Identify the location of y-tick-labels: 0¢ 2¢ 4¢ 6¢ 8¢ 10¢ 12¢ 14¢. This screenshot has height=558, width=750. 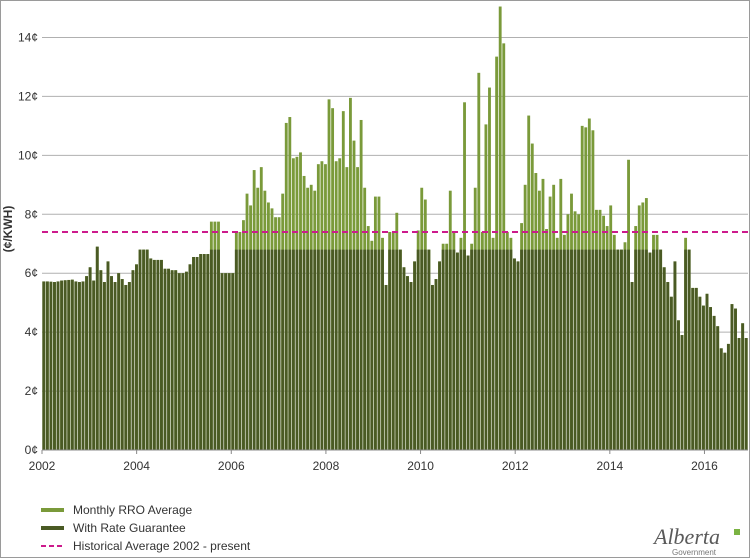
(28, 243).